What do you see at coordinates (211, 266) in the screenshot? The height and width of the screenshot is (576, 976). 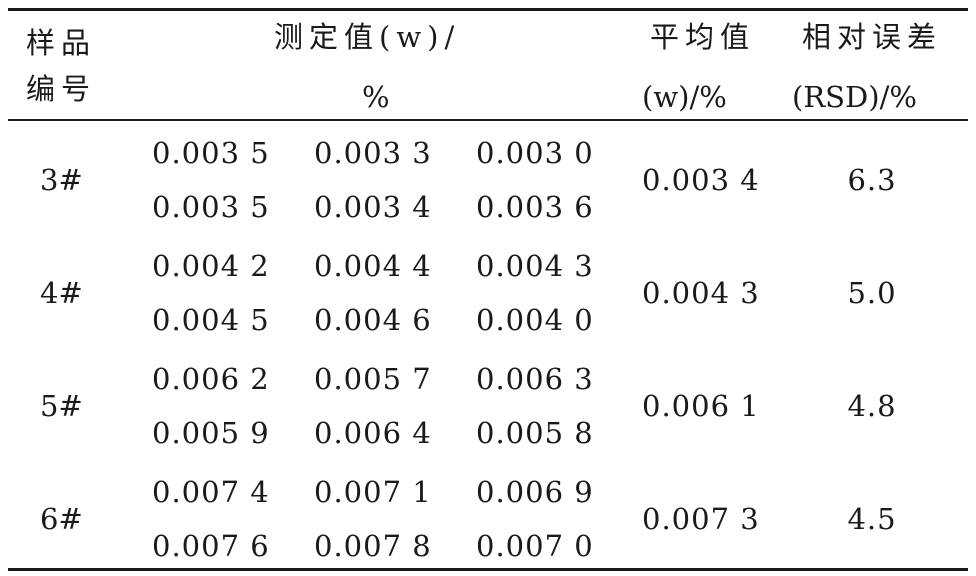 I see `measured-value: 0.004 2` at bounding box center [211, 266].